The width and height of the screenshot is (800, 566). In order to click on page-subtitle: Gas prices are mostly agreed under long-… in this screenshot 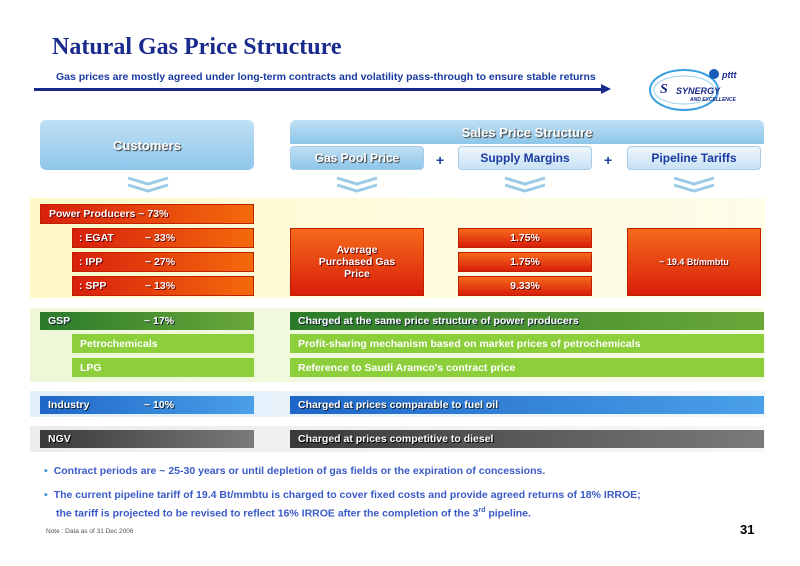, I will do `click(326, 77)`.